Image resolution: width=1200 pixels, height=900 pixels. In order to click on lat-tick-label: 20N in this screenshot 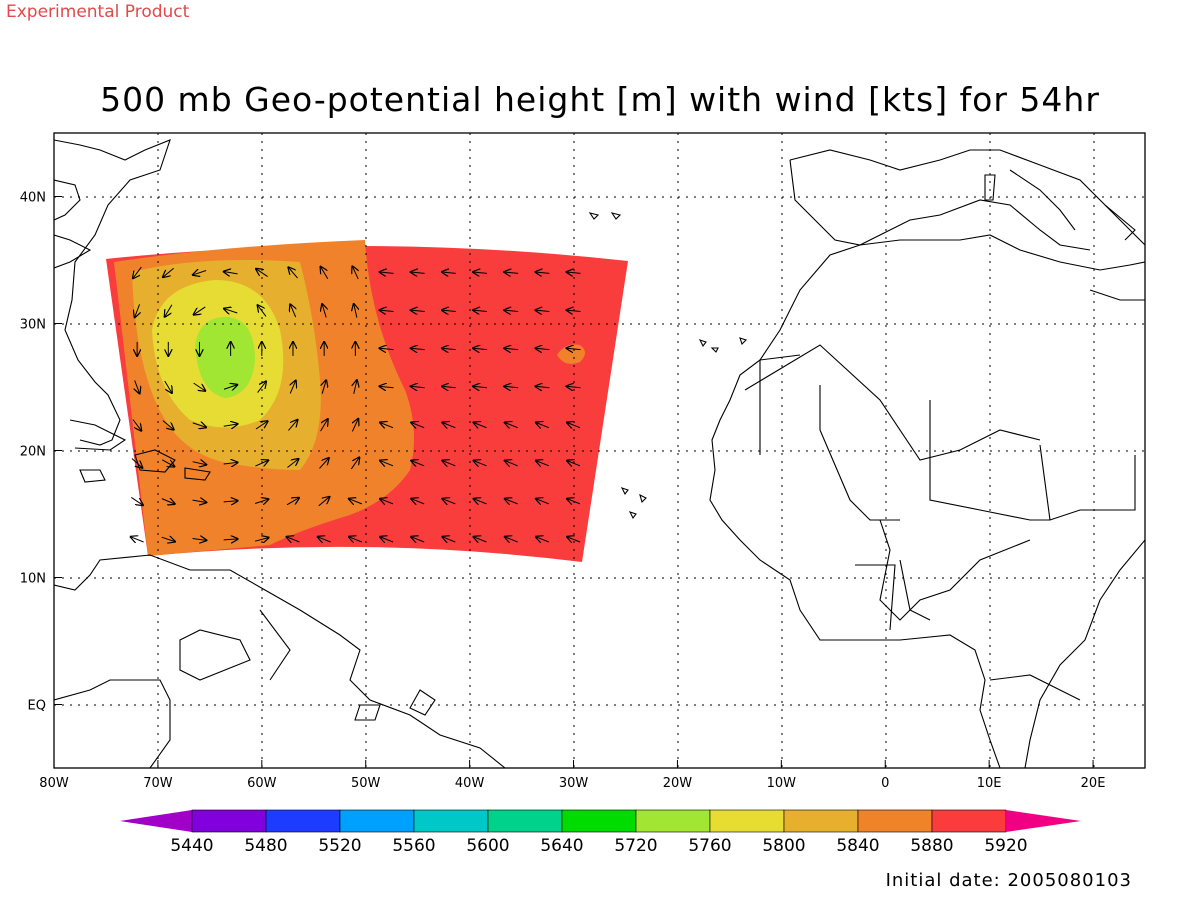, I will do `click(33, 452)`.